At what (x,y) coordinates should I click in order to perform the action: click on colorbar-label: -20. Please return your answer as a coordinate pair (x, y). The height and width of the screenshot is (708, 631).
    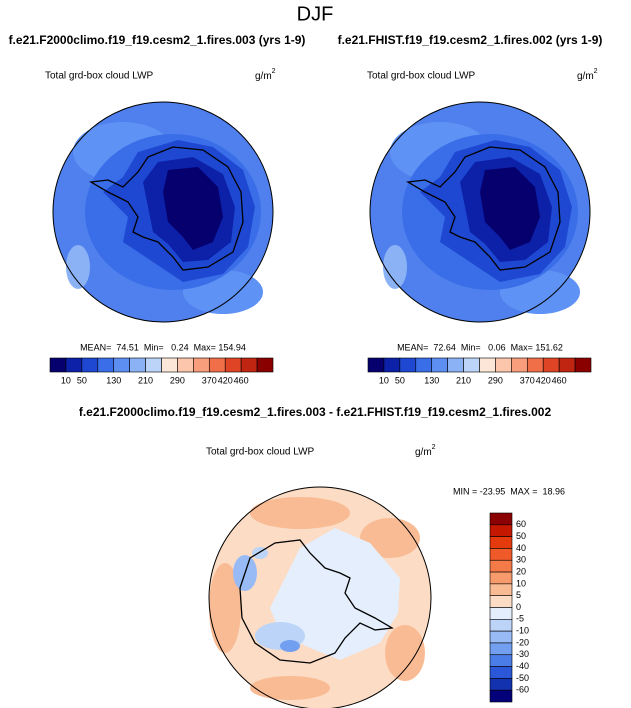
    Looking at the image, I should click on (522, 642).